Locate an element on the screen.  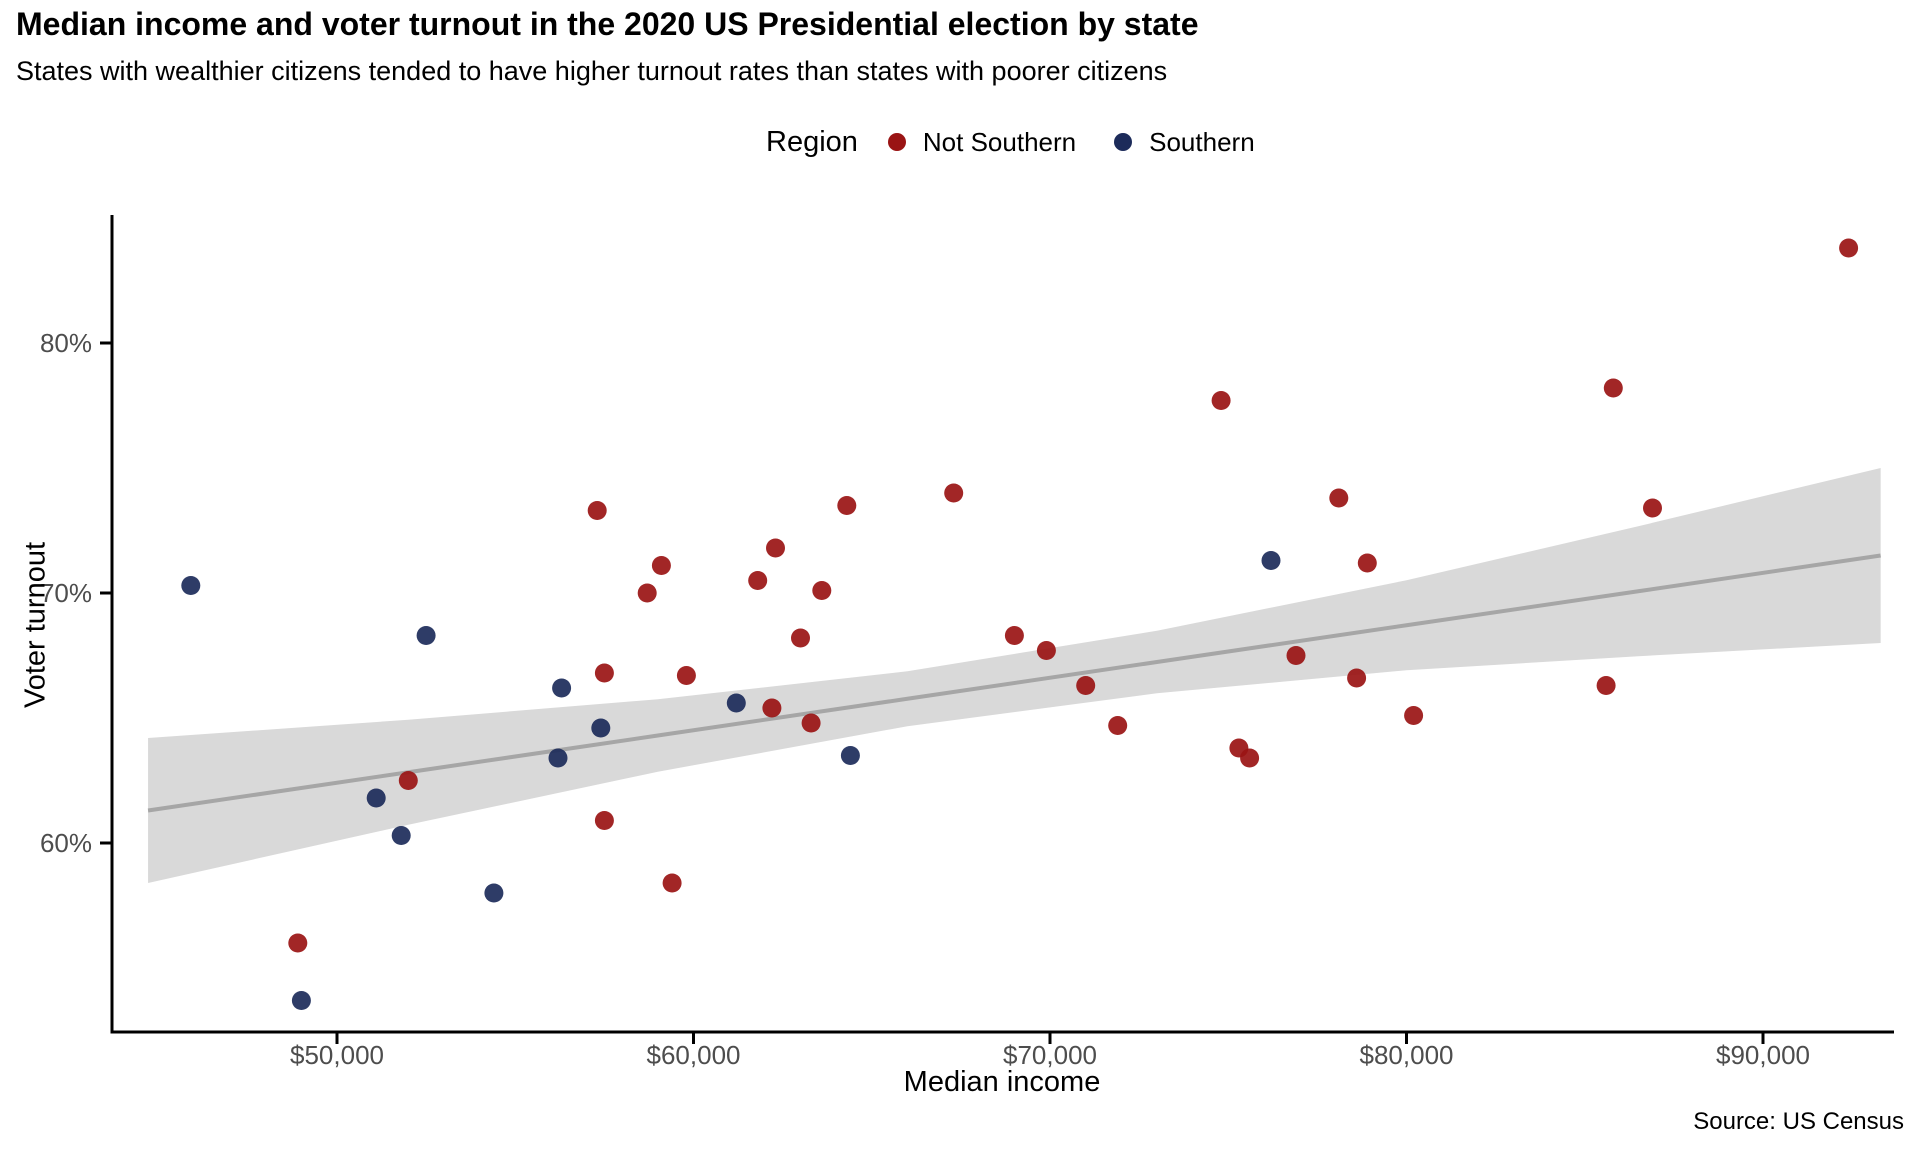
legend-title: Region is located at coordinates (812, 141).